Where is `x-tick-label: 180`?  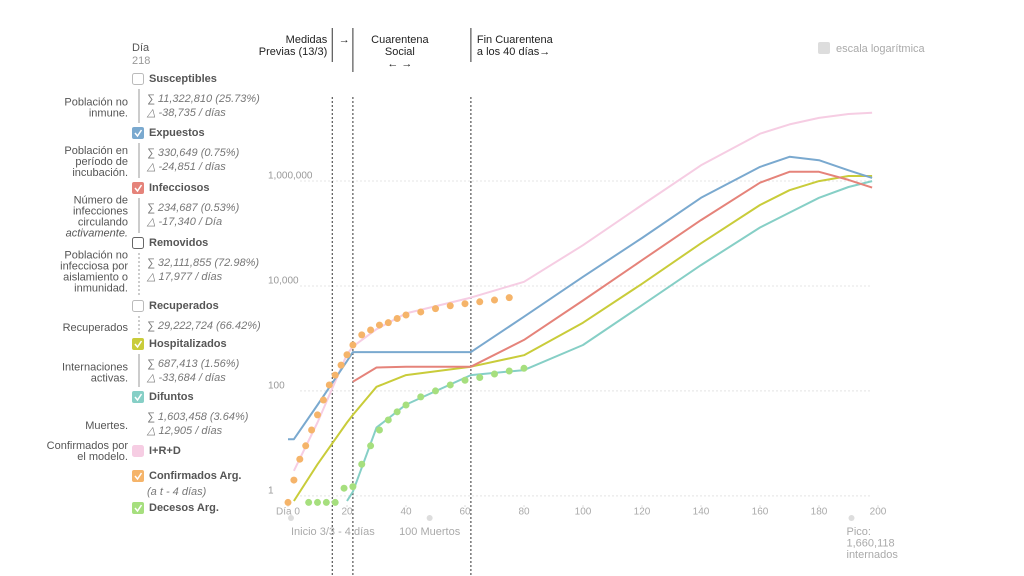 x-tick-label: 180 is located at coordinates (819, 512).